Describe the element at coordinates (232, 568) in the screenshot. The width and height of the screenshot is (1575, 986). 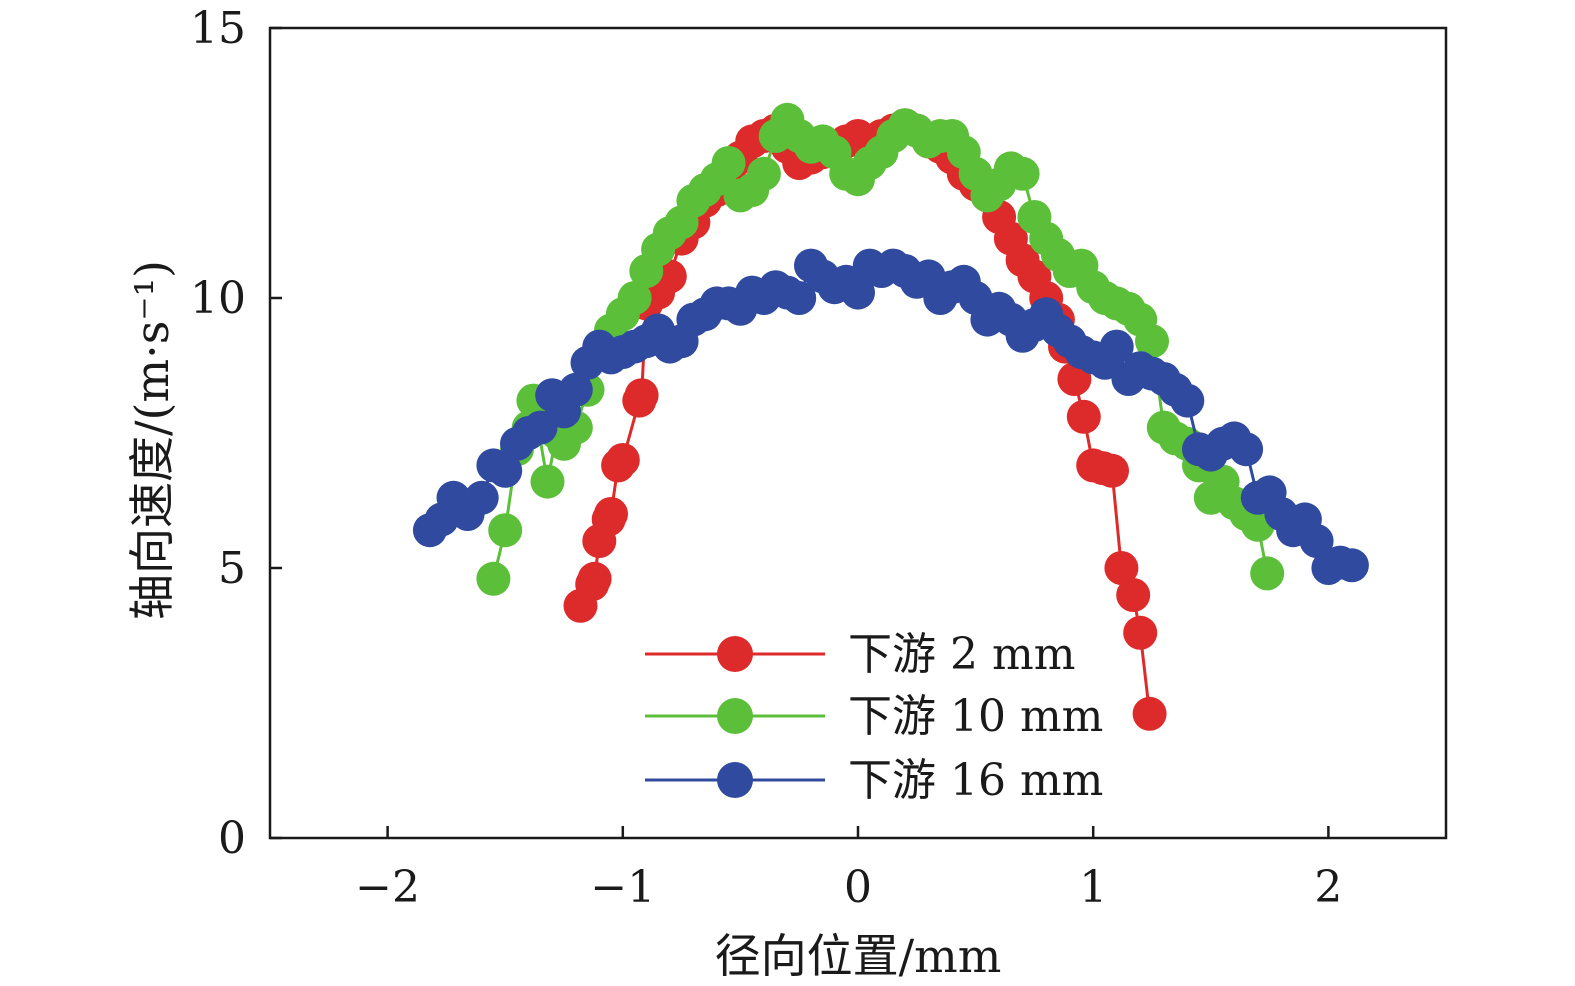
I see `y-tick-label: 5` at that location.